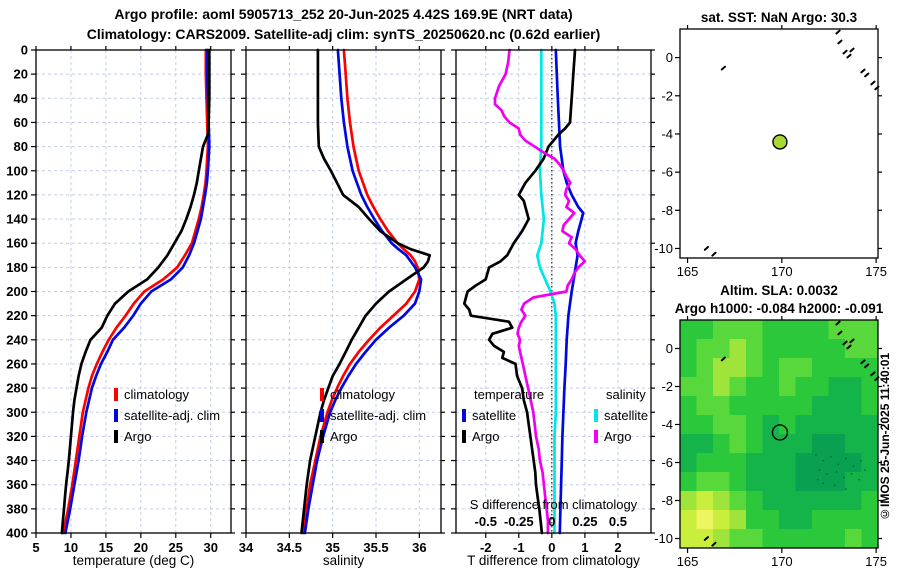 The height and width of the screenshot is (580, 900). I want to click on legend-label-satellite: satellite, so click(626, 415).